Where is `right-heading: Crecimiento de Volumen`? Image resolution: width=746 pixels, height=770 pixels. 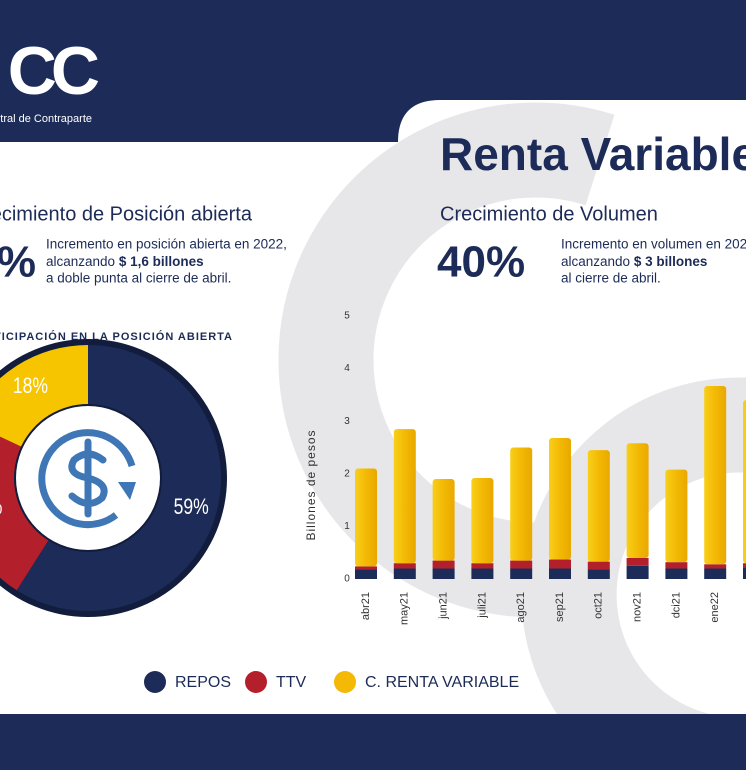
right-heading: Crecimiento de Volumen is located at coordinates (549, 214).